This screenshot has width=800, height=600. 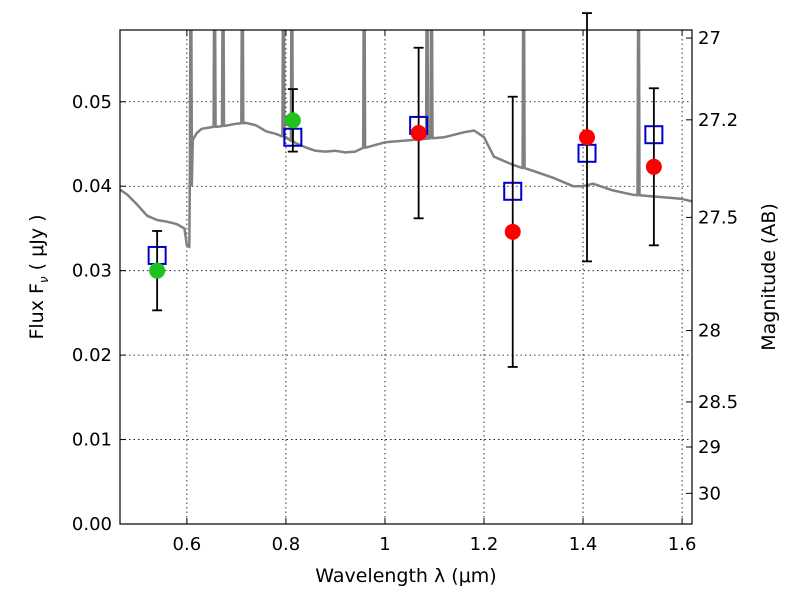 What do you see at coordinates (92, 355) in the screenshot?
I see `y-tick-label: 0.02` at bounding box center [92, 355].